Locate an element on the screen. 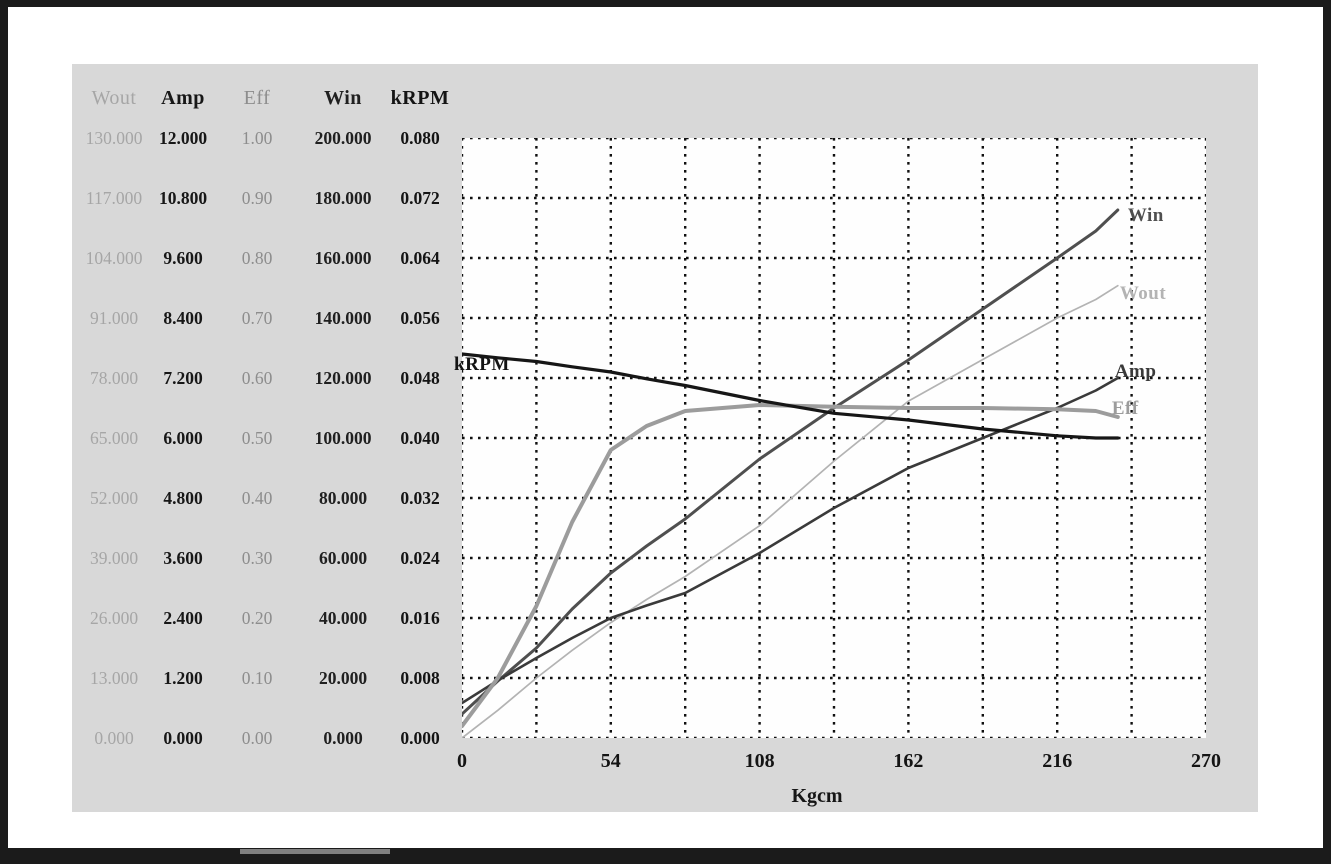 Image resolution: width=1331 pixels, height=864 pixels. tick-eff-0: 1.00 is located at coordinates (257, 138).